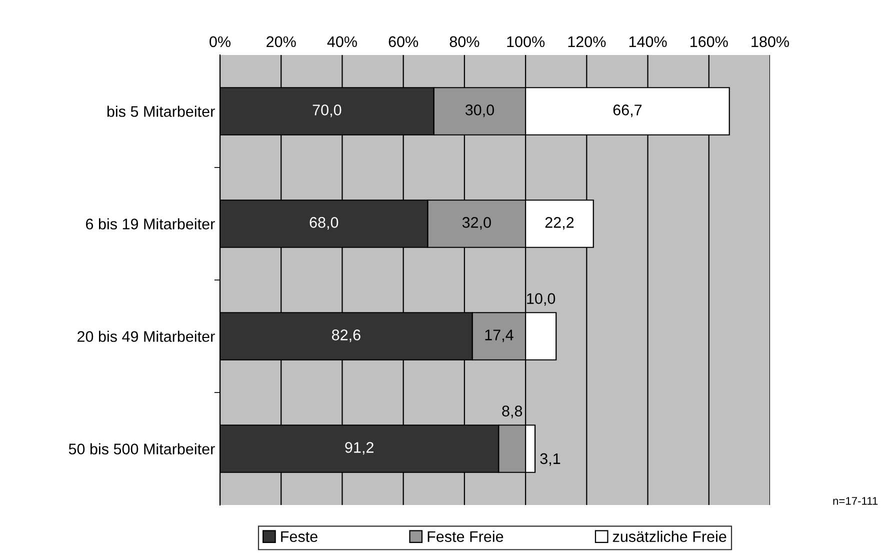 This screenshot has height=554, width=887. Describe the element at coordinates (541, 299) in the screenshot. I see `data-label: 10,0` at that location.